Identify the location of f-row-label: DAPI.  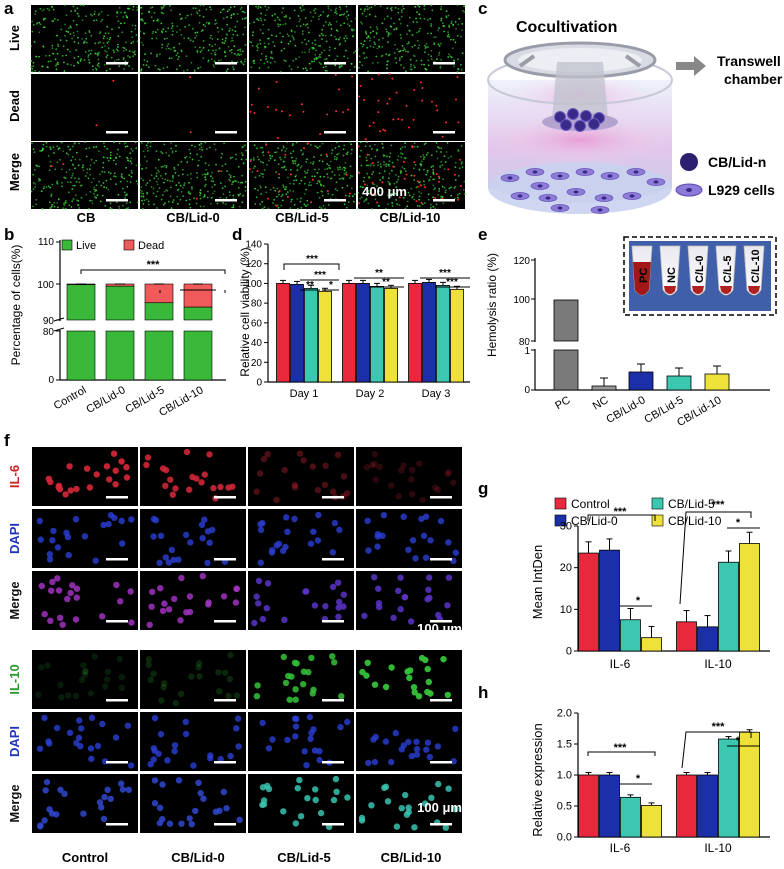
(14, 538).